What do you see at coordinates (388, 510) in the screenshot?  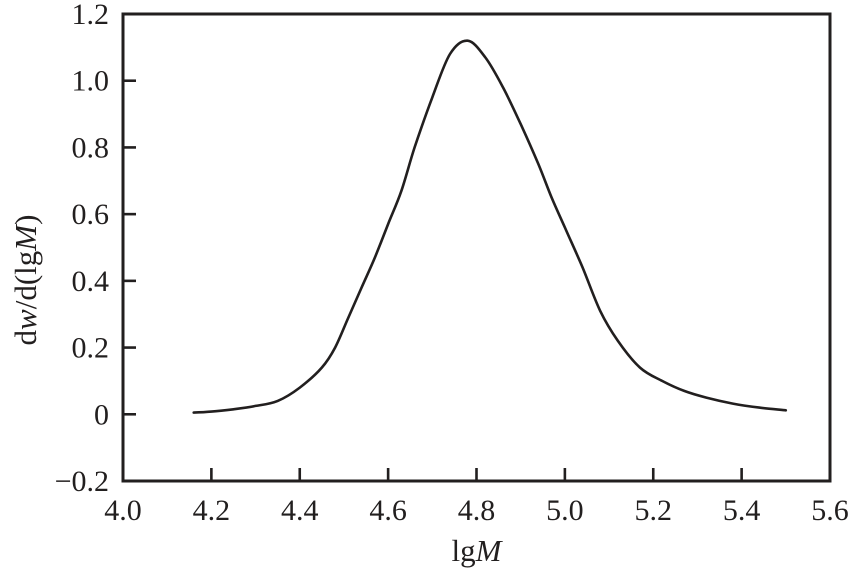 I see `x-tick-label: 4.6` at bounding box center [388, 510].